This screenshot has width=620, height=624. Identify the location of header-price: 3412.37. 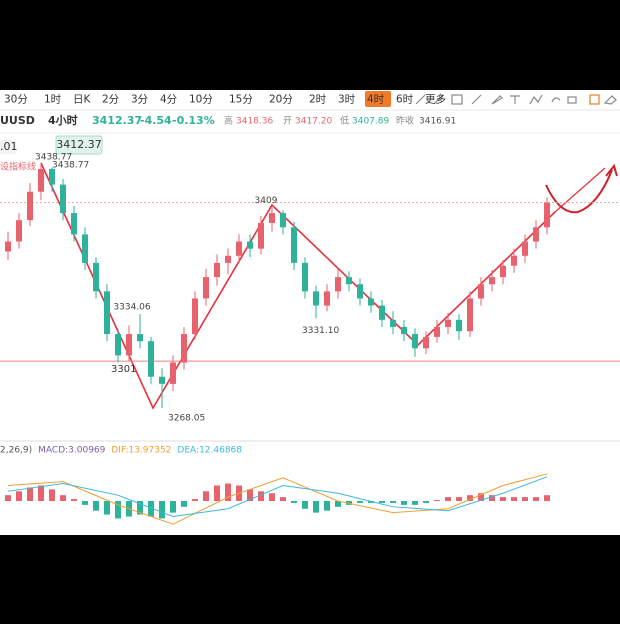
(117, 120).